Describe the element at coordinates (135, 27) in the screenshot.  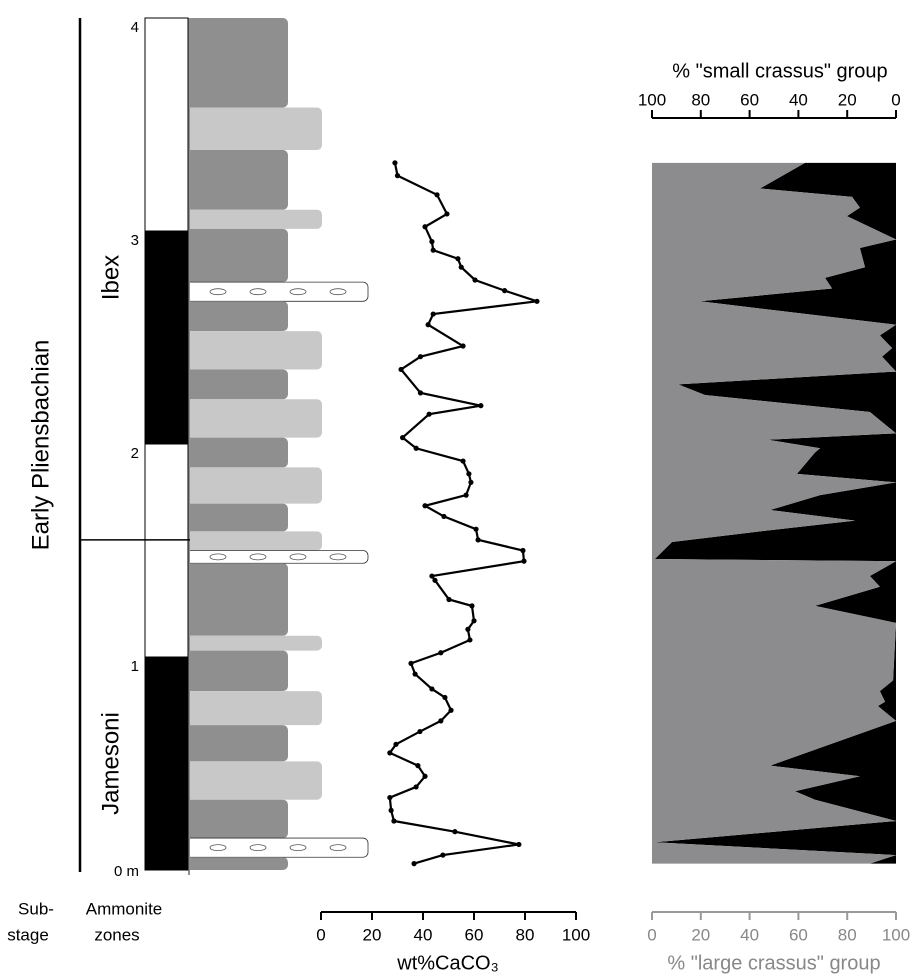
I see `depth-tick-label: 4` at that location.